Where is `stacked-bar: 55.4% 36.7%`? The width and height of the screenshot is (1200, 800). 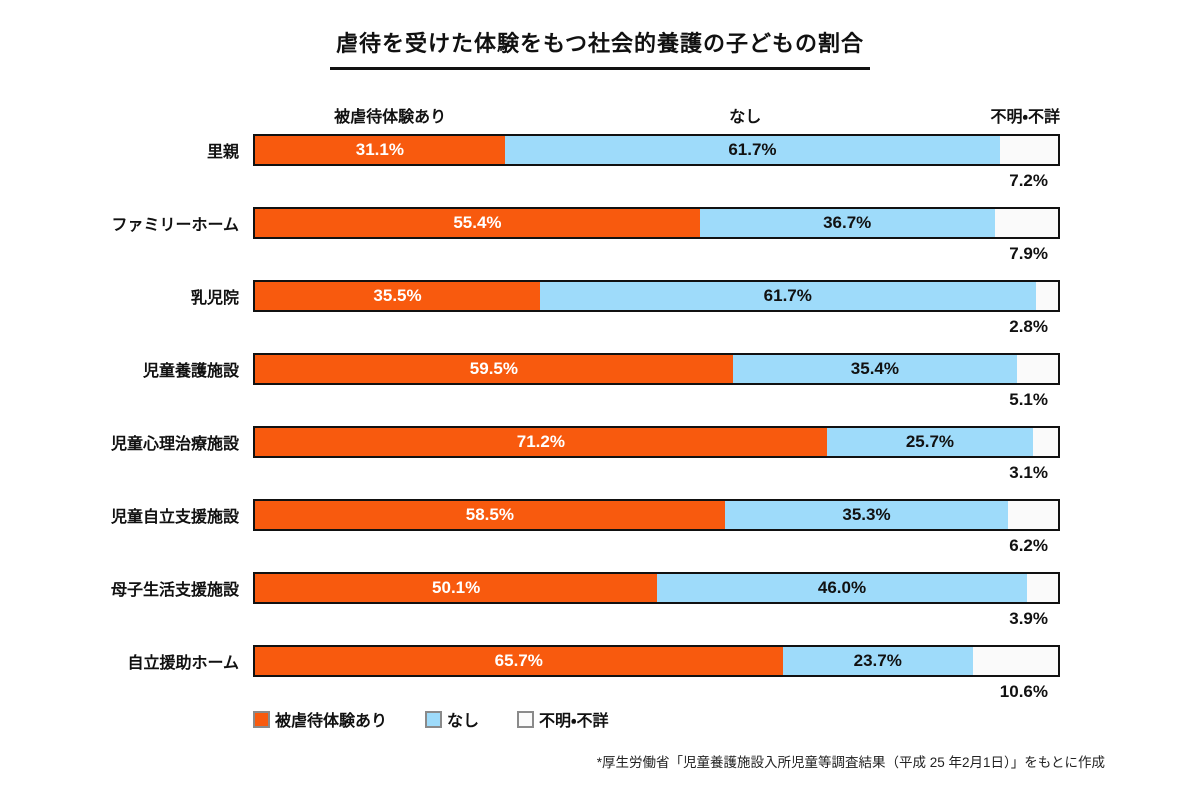
stacked-bar: 55.4% 36.7% is located at coordinates (656, 223).